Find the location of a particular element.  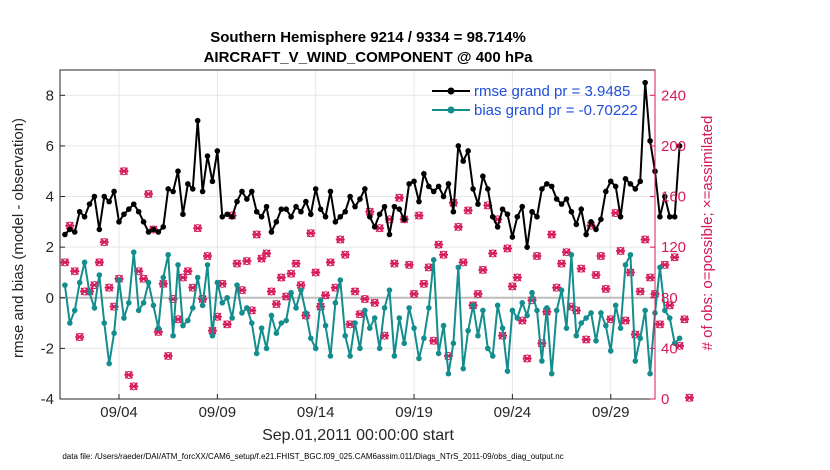

x-tick-label: 09/09 is located at coordinates (218, 412).